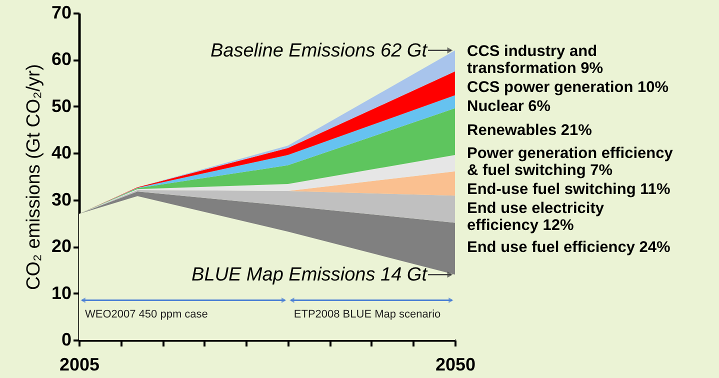 The image size is (719, 378). Describe the element at coordinates (367, 314) in the screenshot. I see `annotation: ETP2008 BLUE Map scenario` at that location.